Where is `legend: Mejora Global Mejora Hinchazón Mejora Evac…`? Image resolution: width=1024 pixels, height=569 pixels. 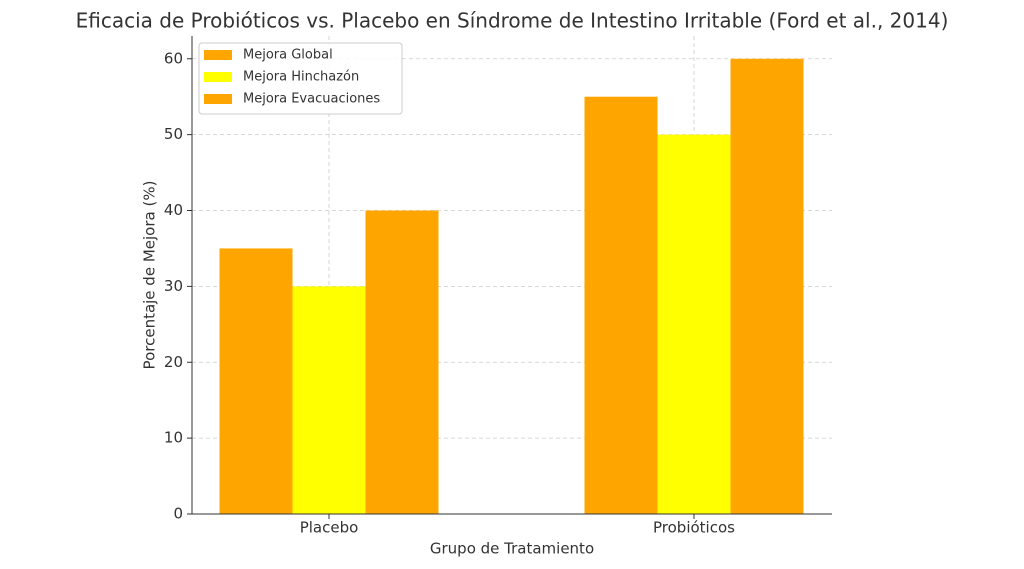
legend: Mejora Global Mejora Hinchazón Mejora Evac… is located at coordinates (300, 78).